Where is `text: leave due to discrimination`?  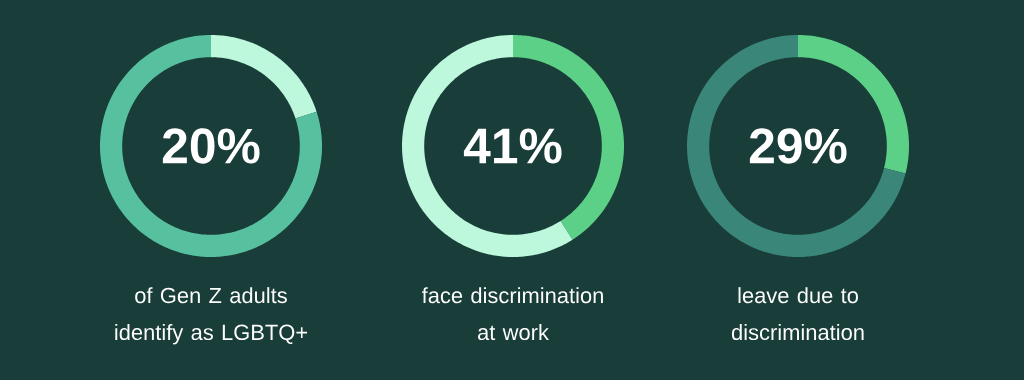 text: leave due to discrimination is located at coordinates (797, 314).